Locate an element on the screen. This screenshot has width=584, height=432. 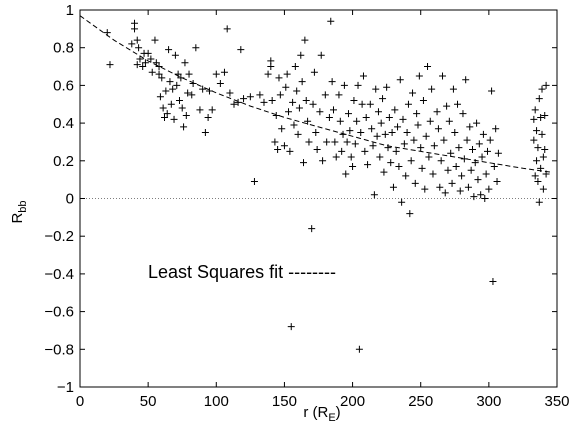
y-tick-label: −1 is located at coordinates (65, 387).